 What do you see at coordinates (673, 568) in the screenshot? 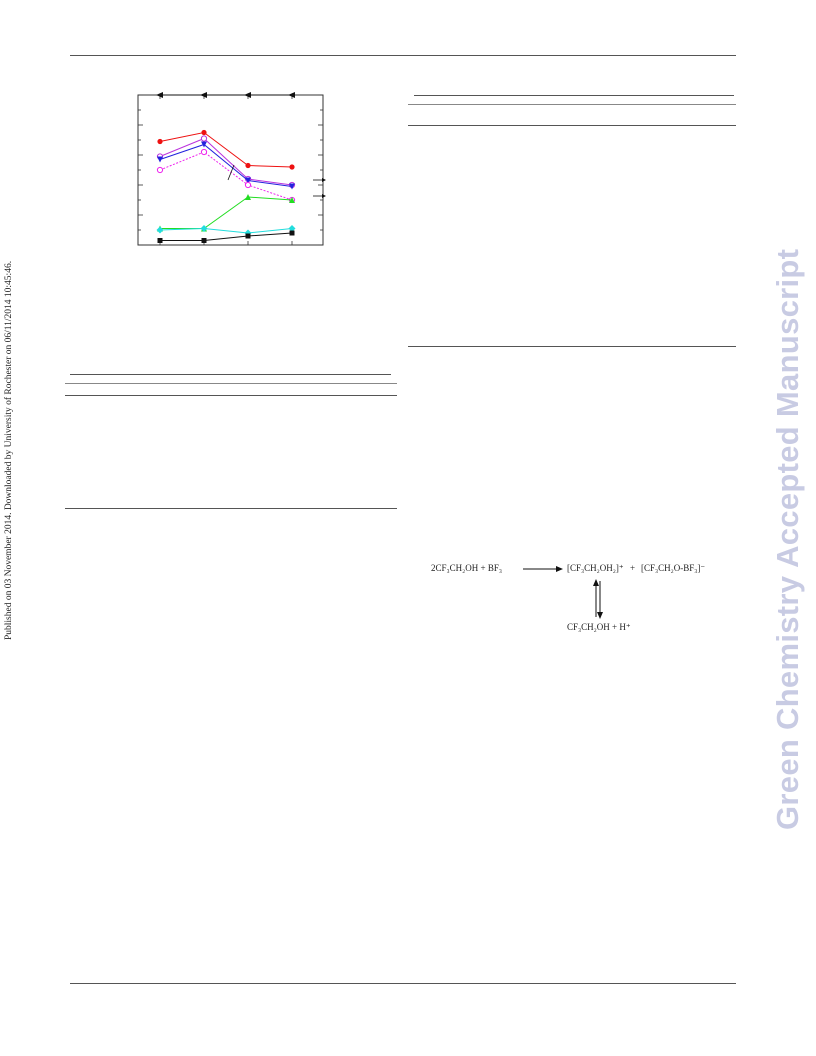
I see `product-anion: [CF₃CH₂O-BF₃]⁻` at bounding box center [673, 568].